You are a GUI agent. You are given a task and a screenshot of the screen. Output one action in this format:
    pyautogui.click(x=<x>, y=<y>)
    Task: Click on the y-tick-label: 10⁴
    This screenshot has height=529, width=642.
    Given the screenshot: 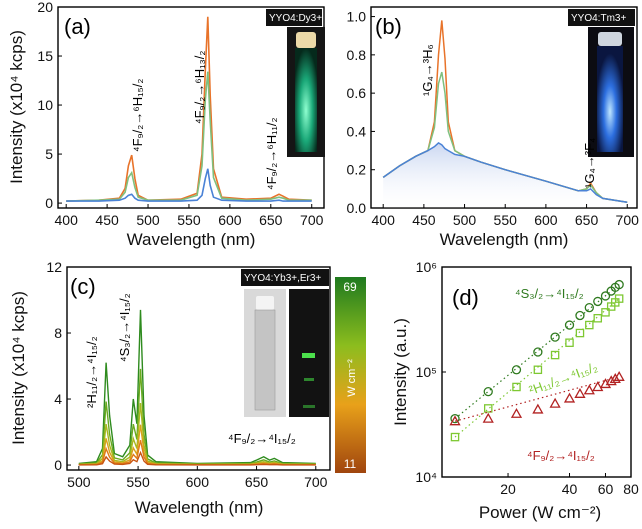 What is the action you would take?
    pyautogui.click(x=426, y=477)
    